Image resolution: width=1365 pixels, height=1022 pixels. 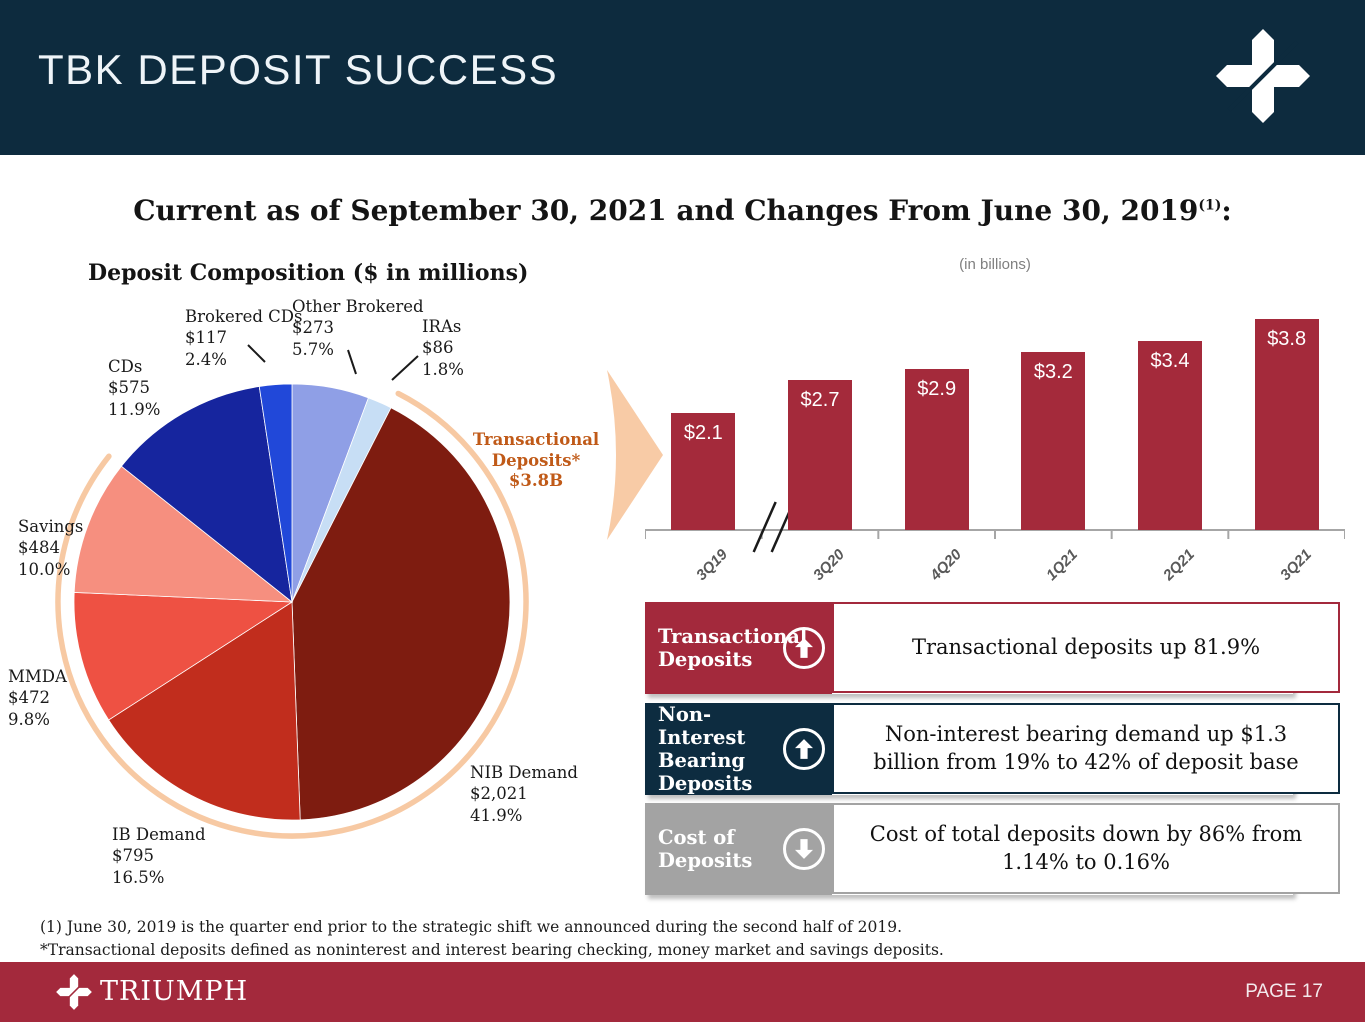 I want to click on pie-slices, so click(x=292, y=602).